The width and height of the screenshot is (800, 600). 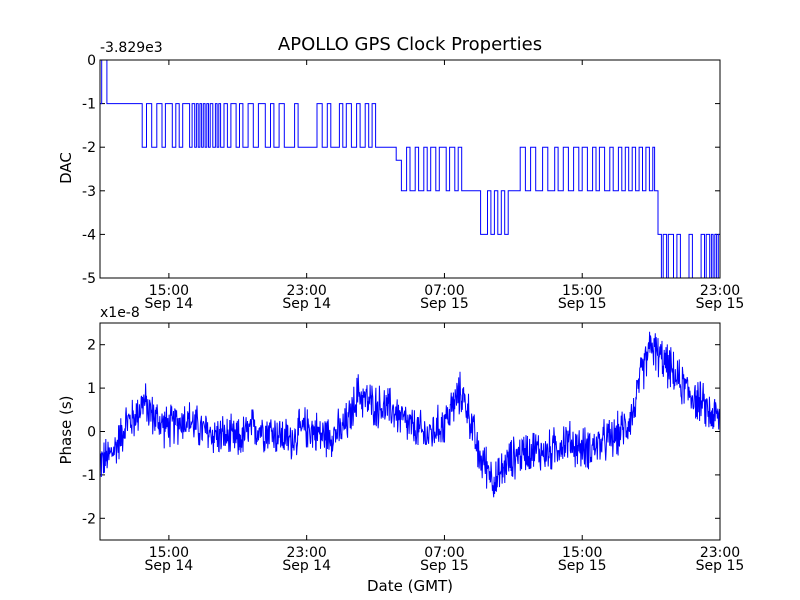 I want to click on dac-y-tick-label: -1, so click(x=89, y=105).